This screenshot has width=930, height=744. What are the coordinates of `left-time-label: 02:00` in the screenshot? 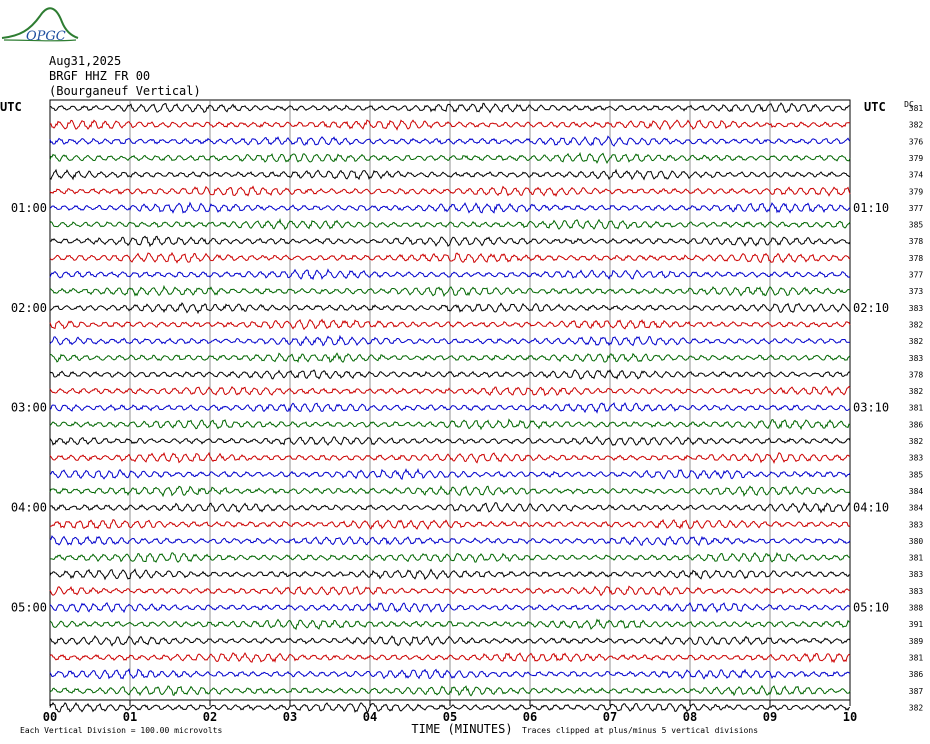 It's located at (29, 308).